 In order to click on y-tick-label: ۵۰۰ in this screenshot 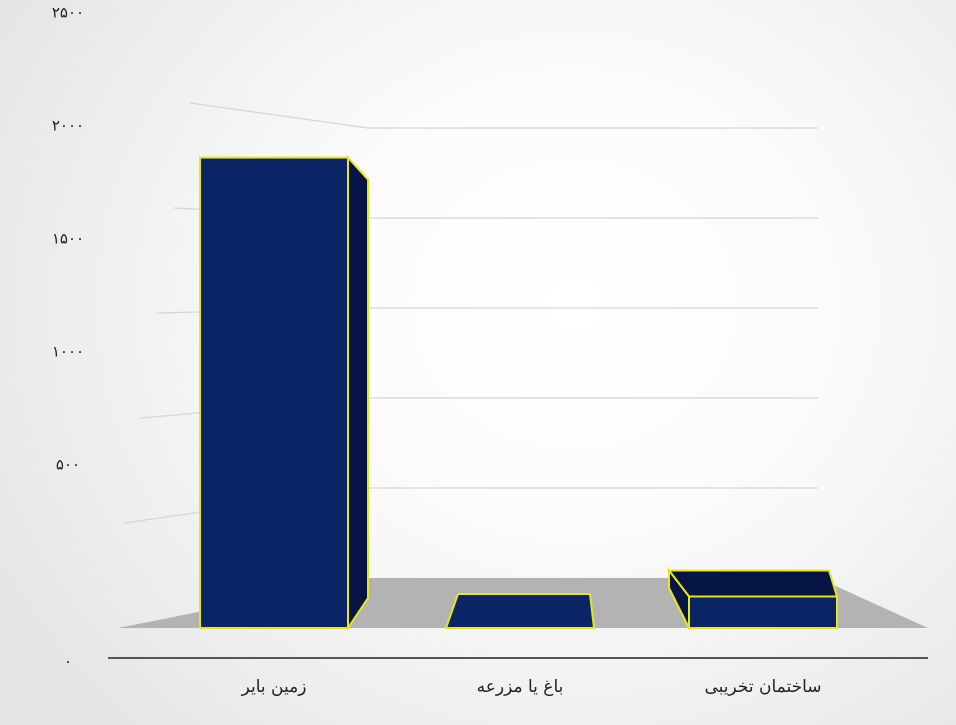, I will do `click(68, 465)`.